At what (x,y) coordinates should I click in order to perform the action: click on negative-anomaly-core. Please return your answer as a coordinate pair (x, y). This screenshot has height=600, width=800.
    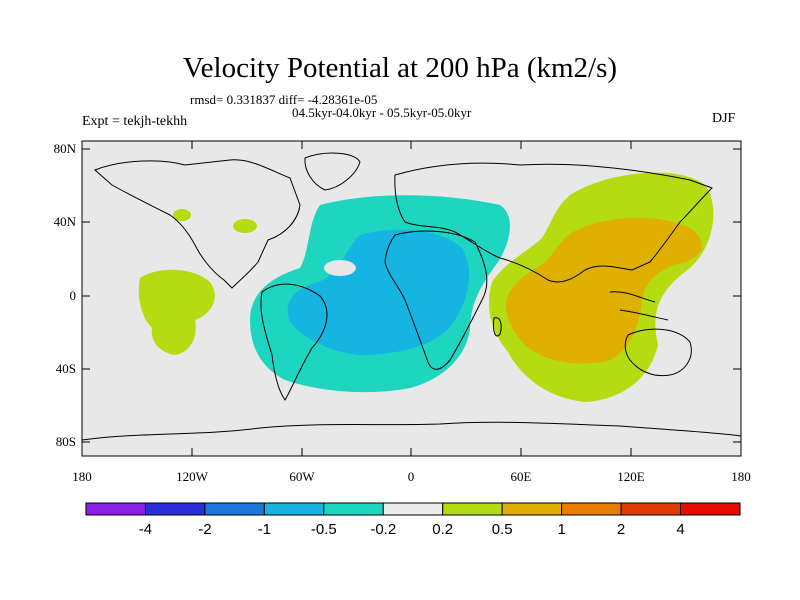
    Looking at the image, I should click on (378, 292).